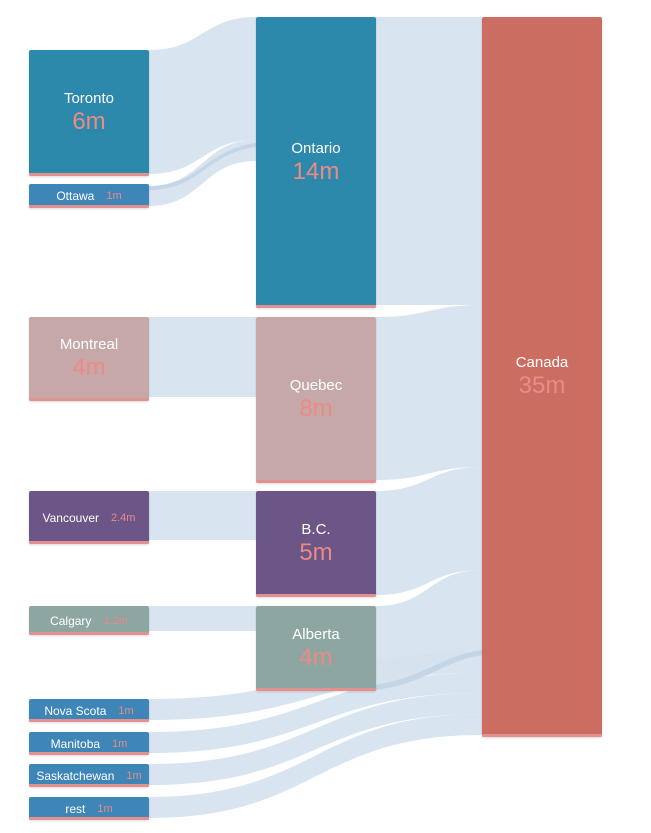 The height and width of the screenshot is (833, 651). I want to click on node-value: 35m, so click(542, 385).